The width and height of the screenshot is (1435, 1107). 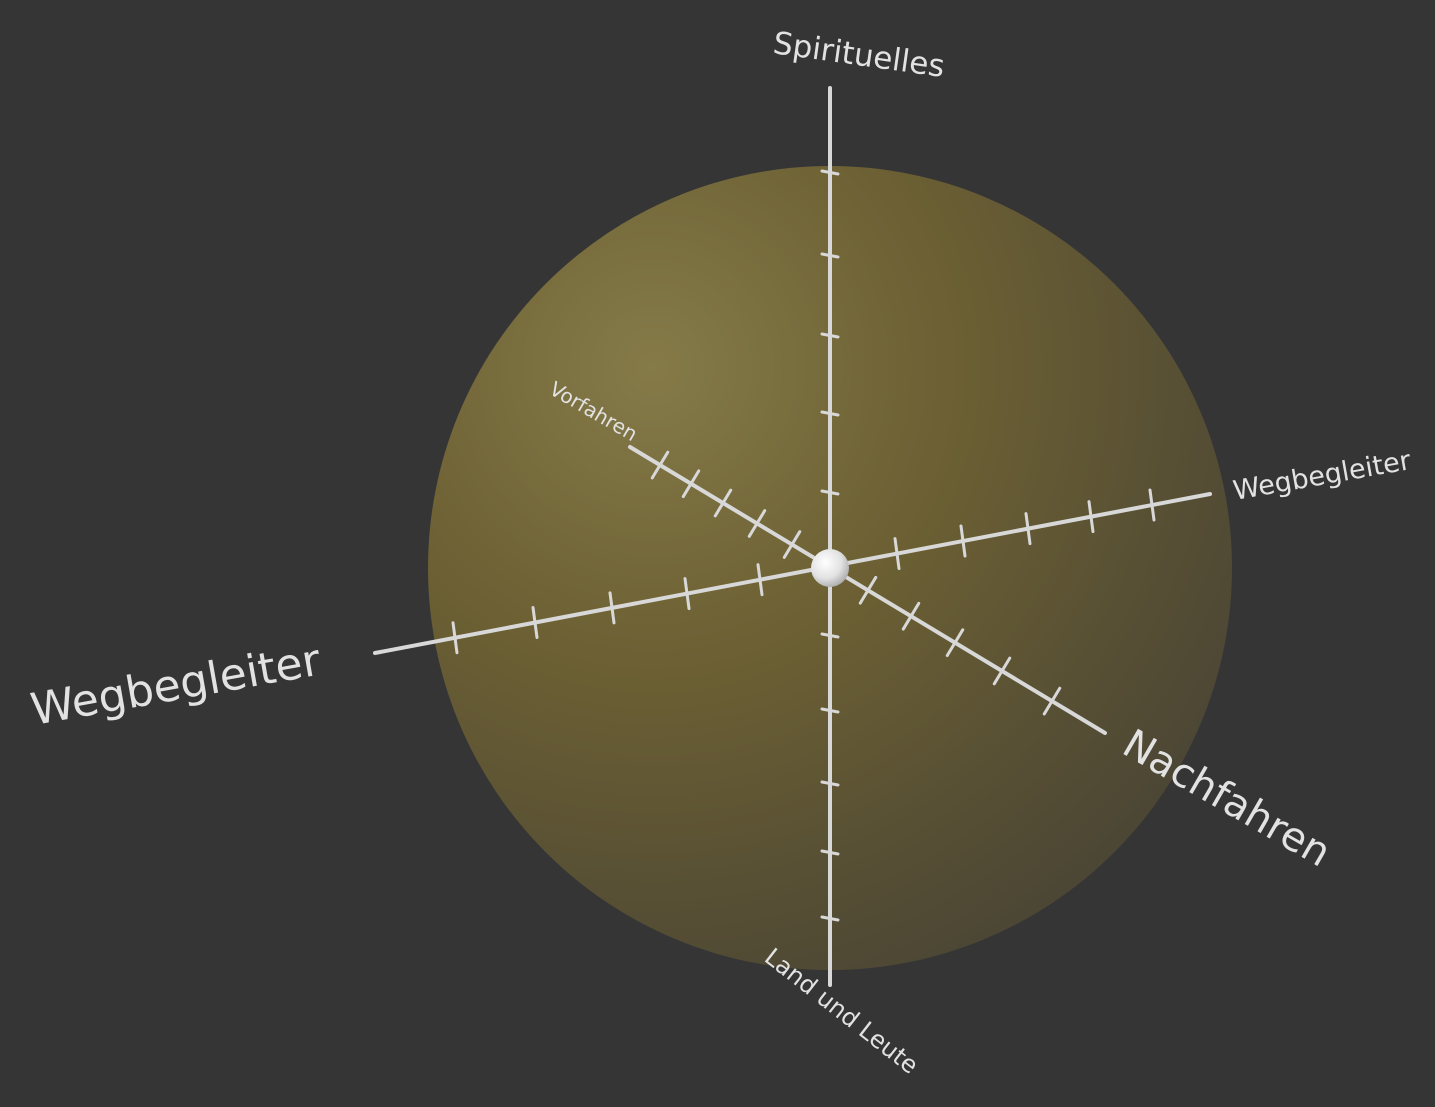 What do you see at coordinates (830, 568) in the screenshot?
I see `center-node` at bounding box center [830, 568].